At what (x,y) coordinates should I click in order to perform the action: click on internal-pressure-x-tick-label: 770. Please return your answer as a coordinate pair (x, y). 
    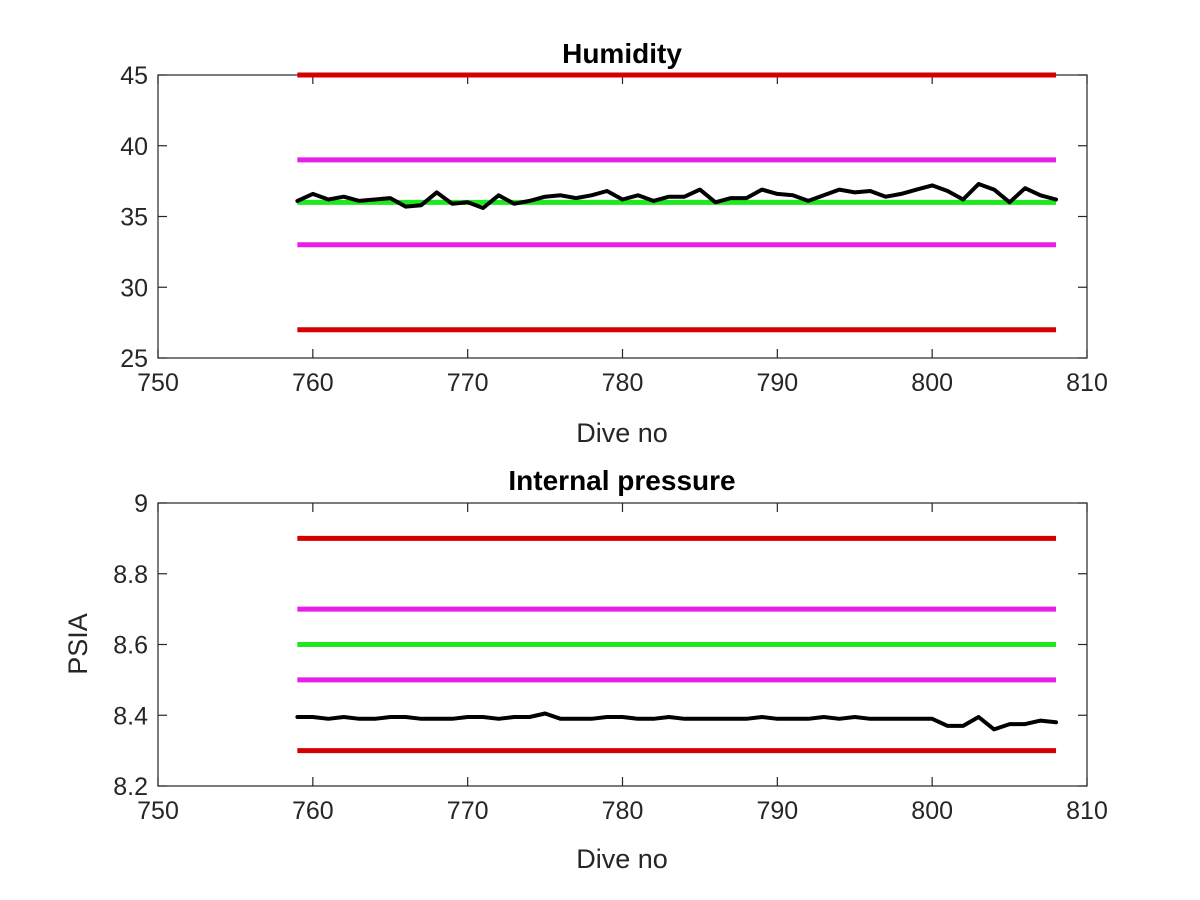
    Looking at the image, I should click on (468, 811).